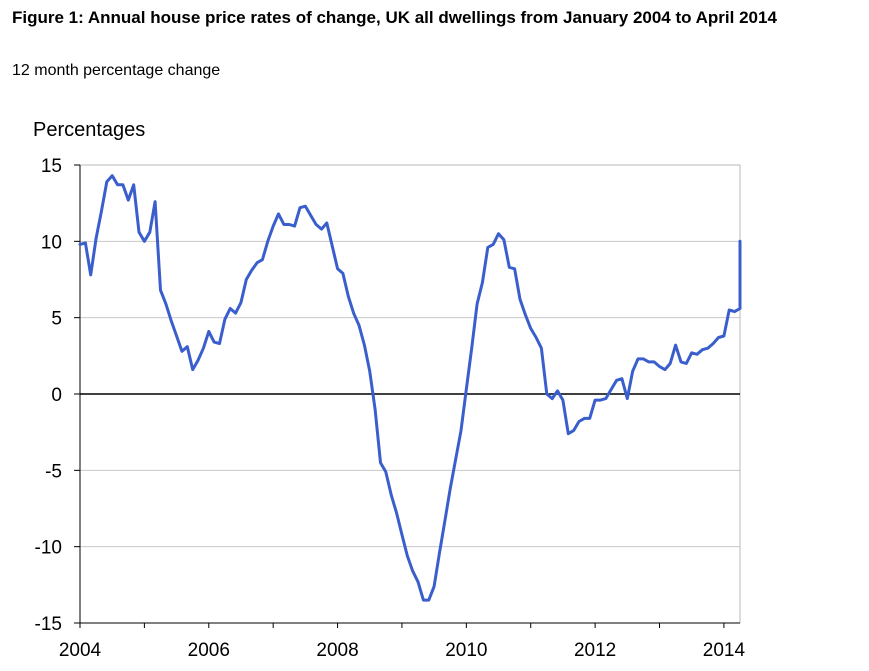  What do you see at coordinates (402, 641) in the screenshot?
I see `x-axis: 2004 2006 2008 2010 2012 2014` at bounding box center [402, 641].